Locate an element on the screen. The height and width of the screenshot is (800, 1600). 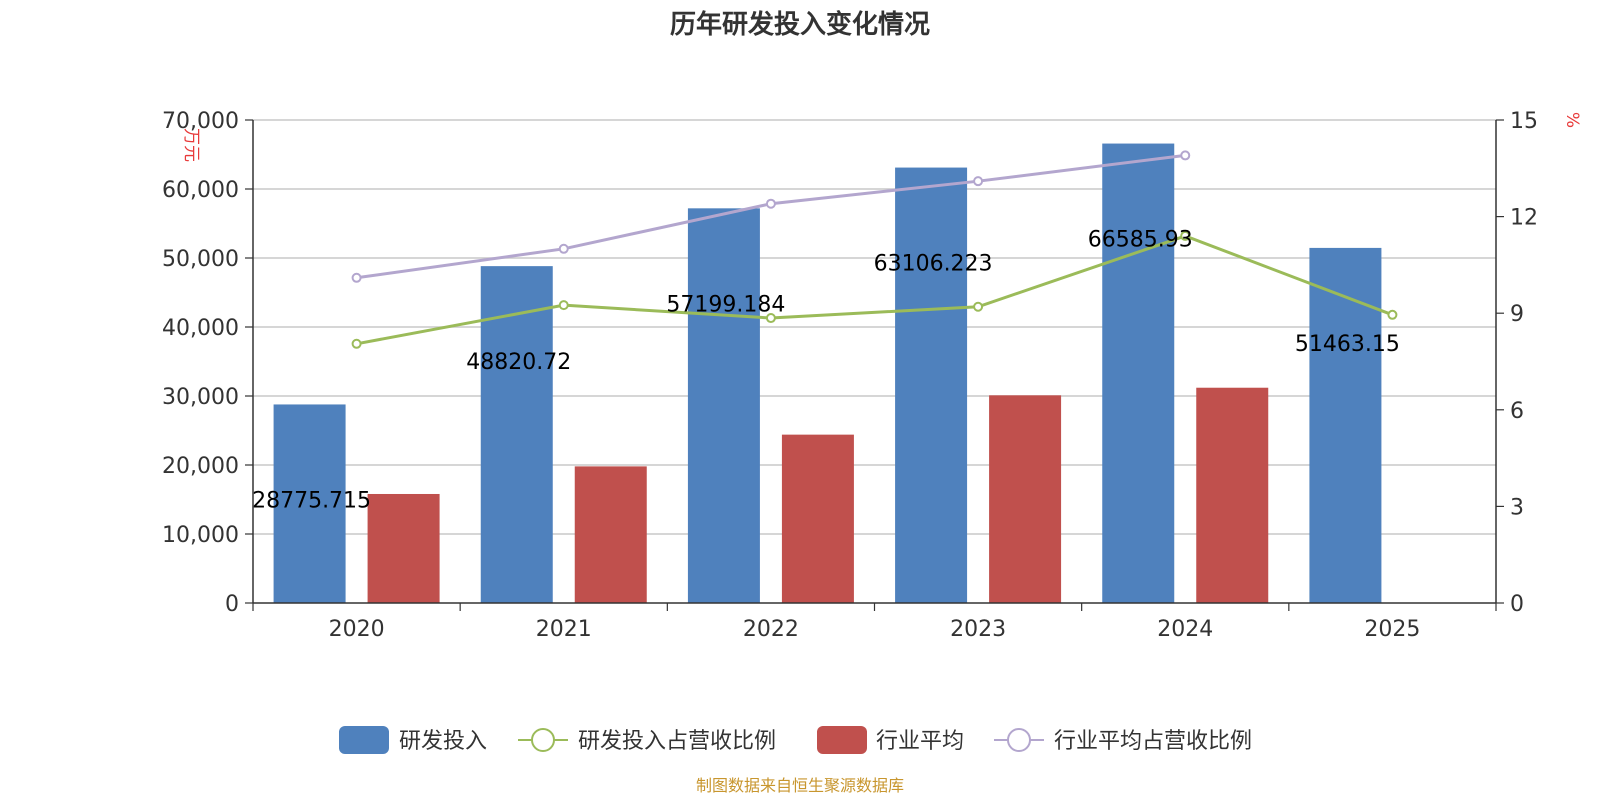
bar-rd-2025 is located at coordinates (1345, 425).